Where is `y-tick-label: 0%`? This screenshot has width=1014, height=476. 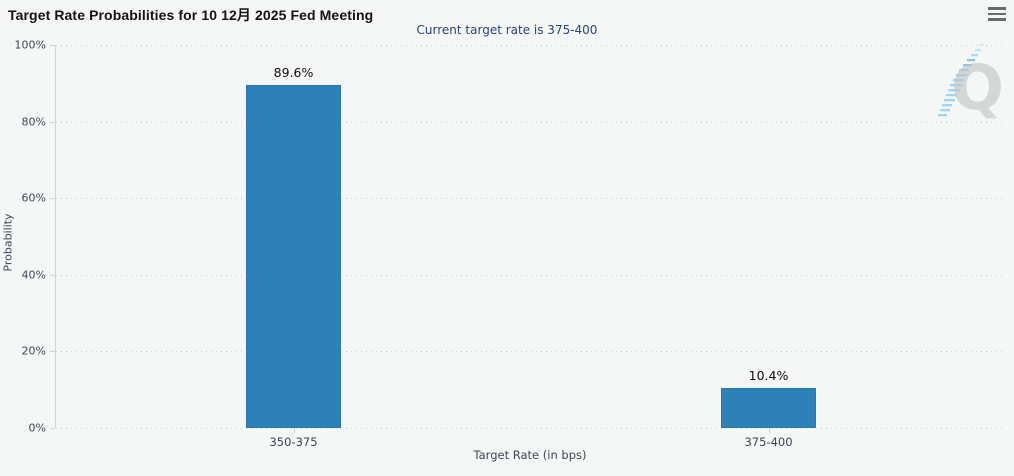 y-tick-label: 0% is located at coordinates (37, 428).